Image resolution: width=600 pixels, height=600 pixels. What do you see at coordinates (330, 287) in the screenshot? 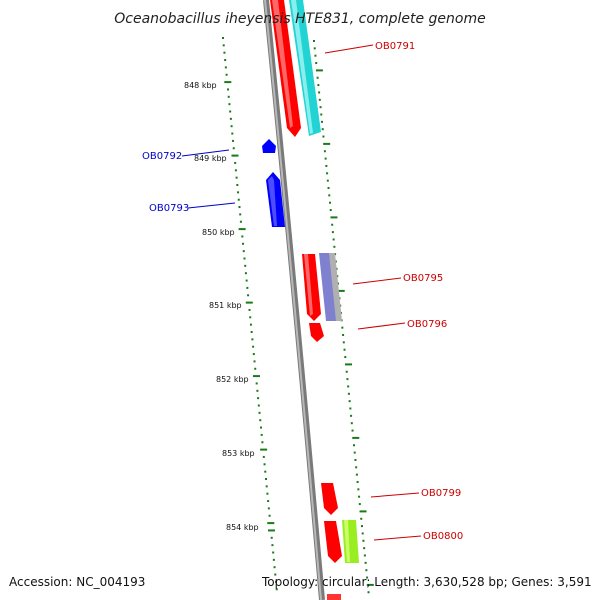
I see `feature-ob0795-purple` at bounding box center [330, 287].